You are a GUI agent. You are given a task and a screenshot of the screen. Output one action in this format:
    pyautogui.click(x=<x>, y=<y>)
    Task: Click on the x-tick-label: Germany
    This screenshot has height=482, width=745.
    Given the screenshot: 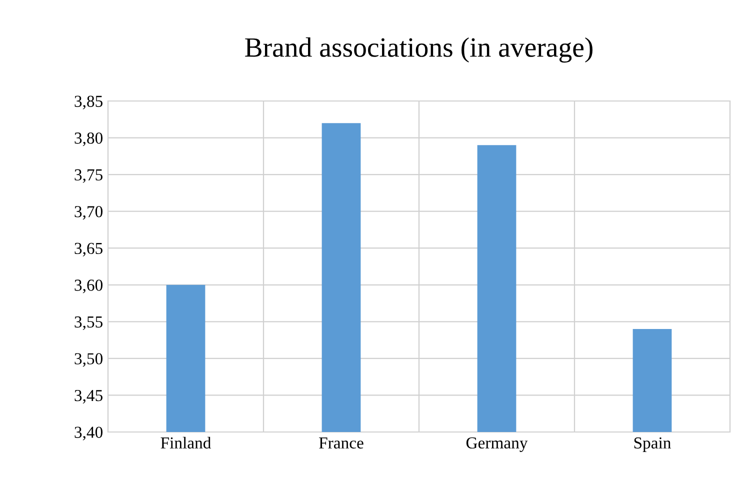 What is the action you would take?
    pyautogui.click(x=497, y=444)
    